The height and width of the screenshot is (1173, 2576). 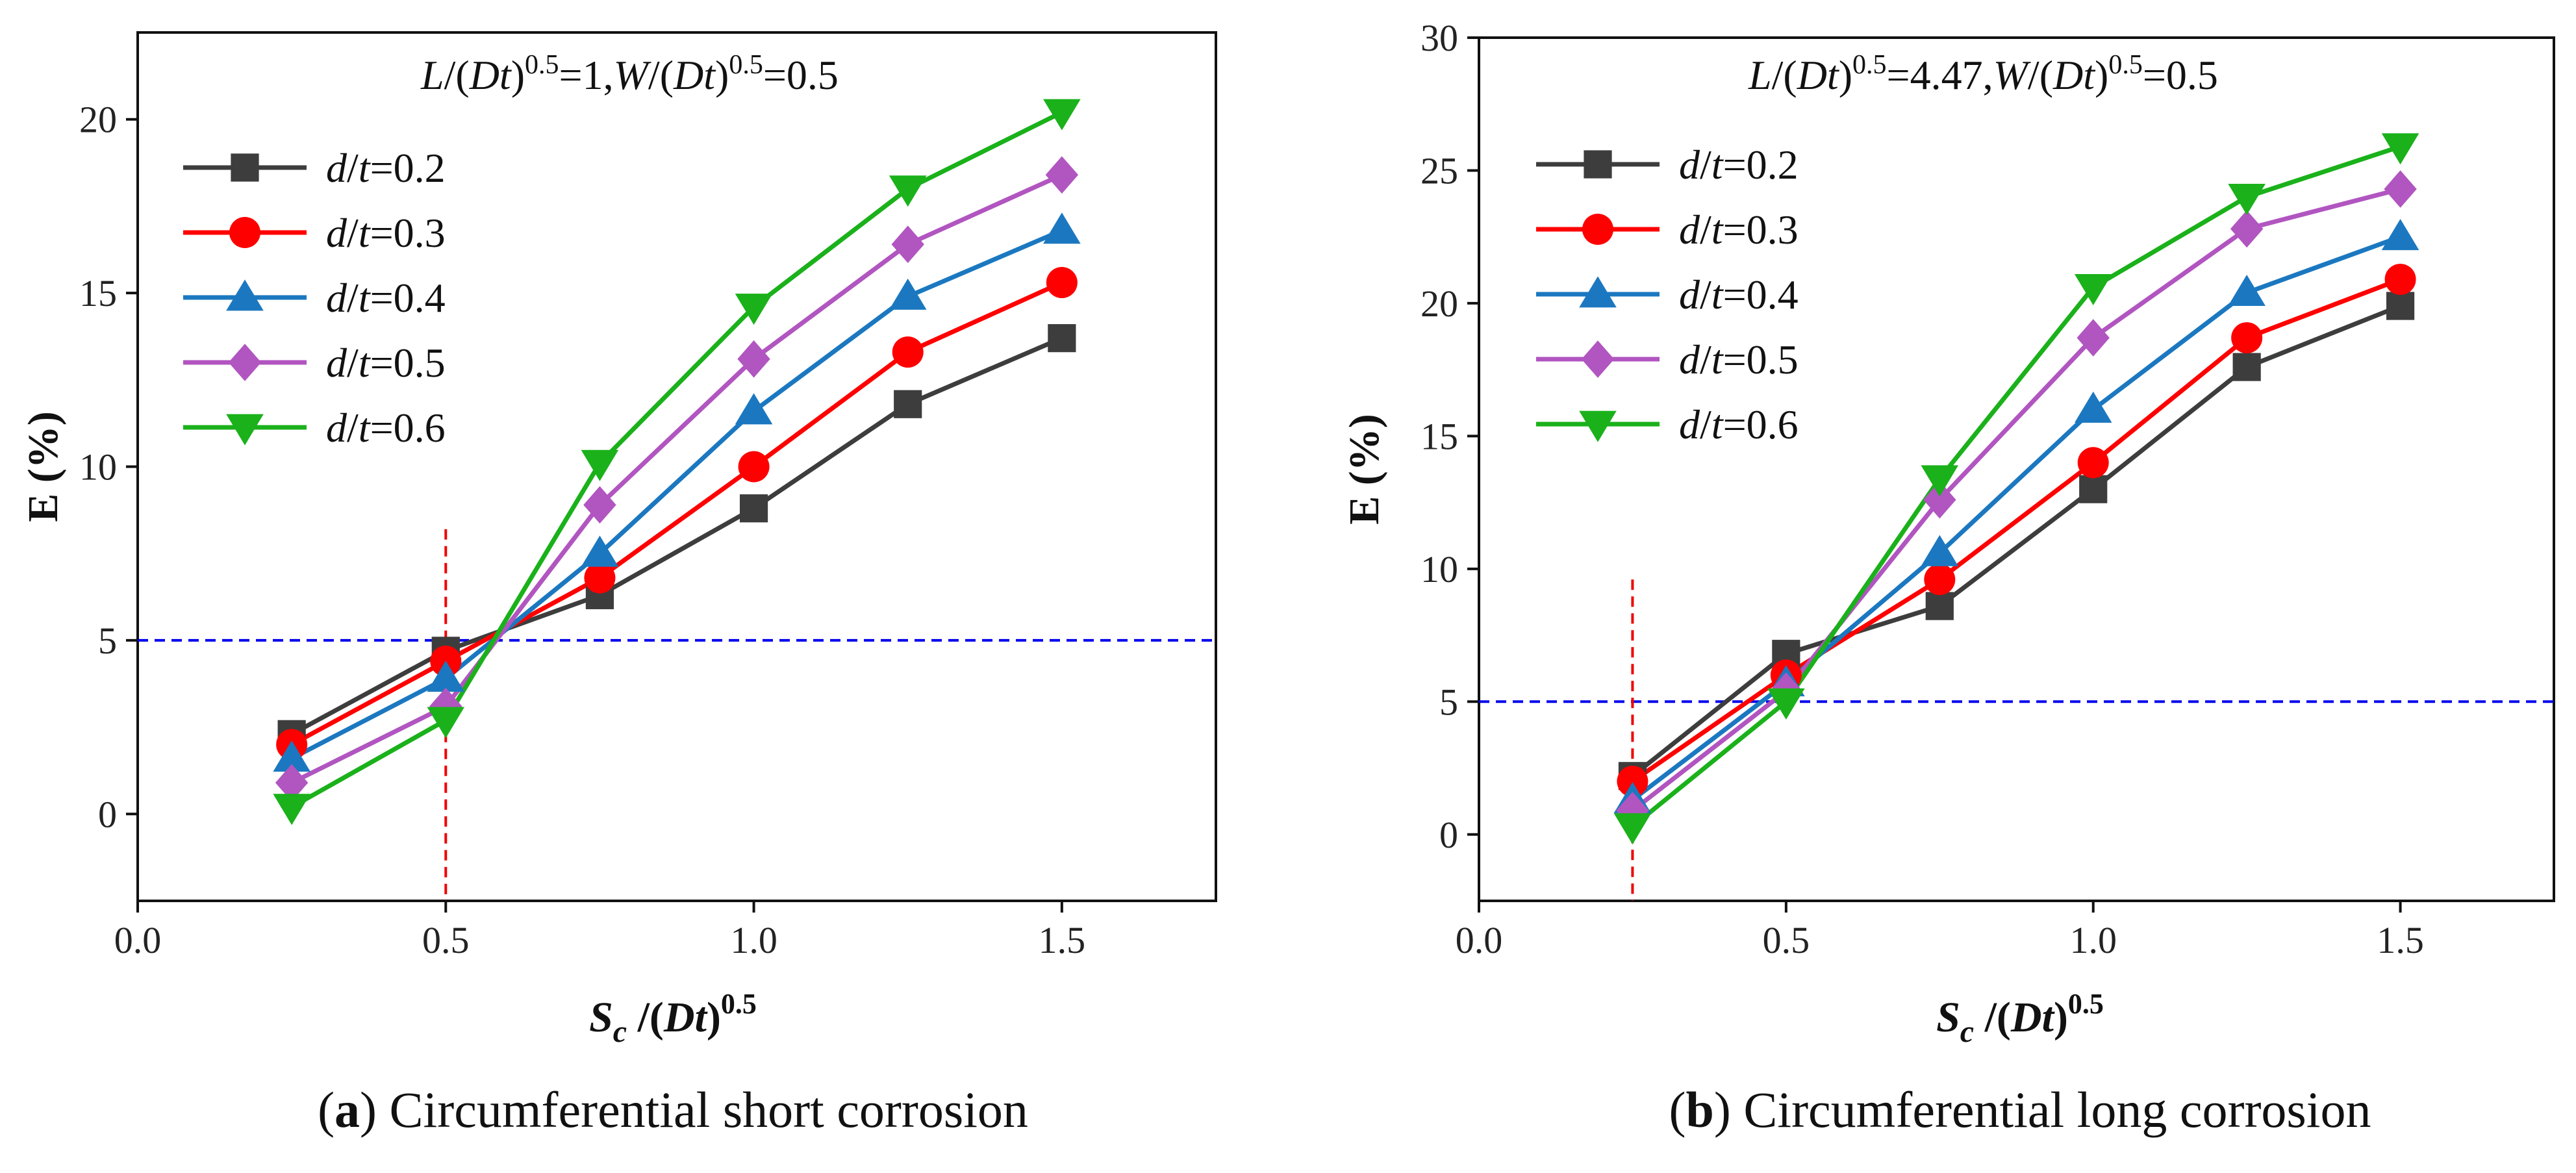 What do you see at coordinates (2400, 940) in the screenshot?
I see `panel-b-x-tick-label: 1.5` at bounding box center [2400, 940].